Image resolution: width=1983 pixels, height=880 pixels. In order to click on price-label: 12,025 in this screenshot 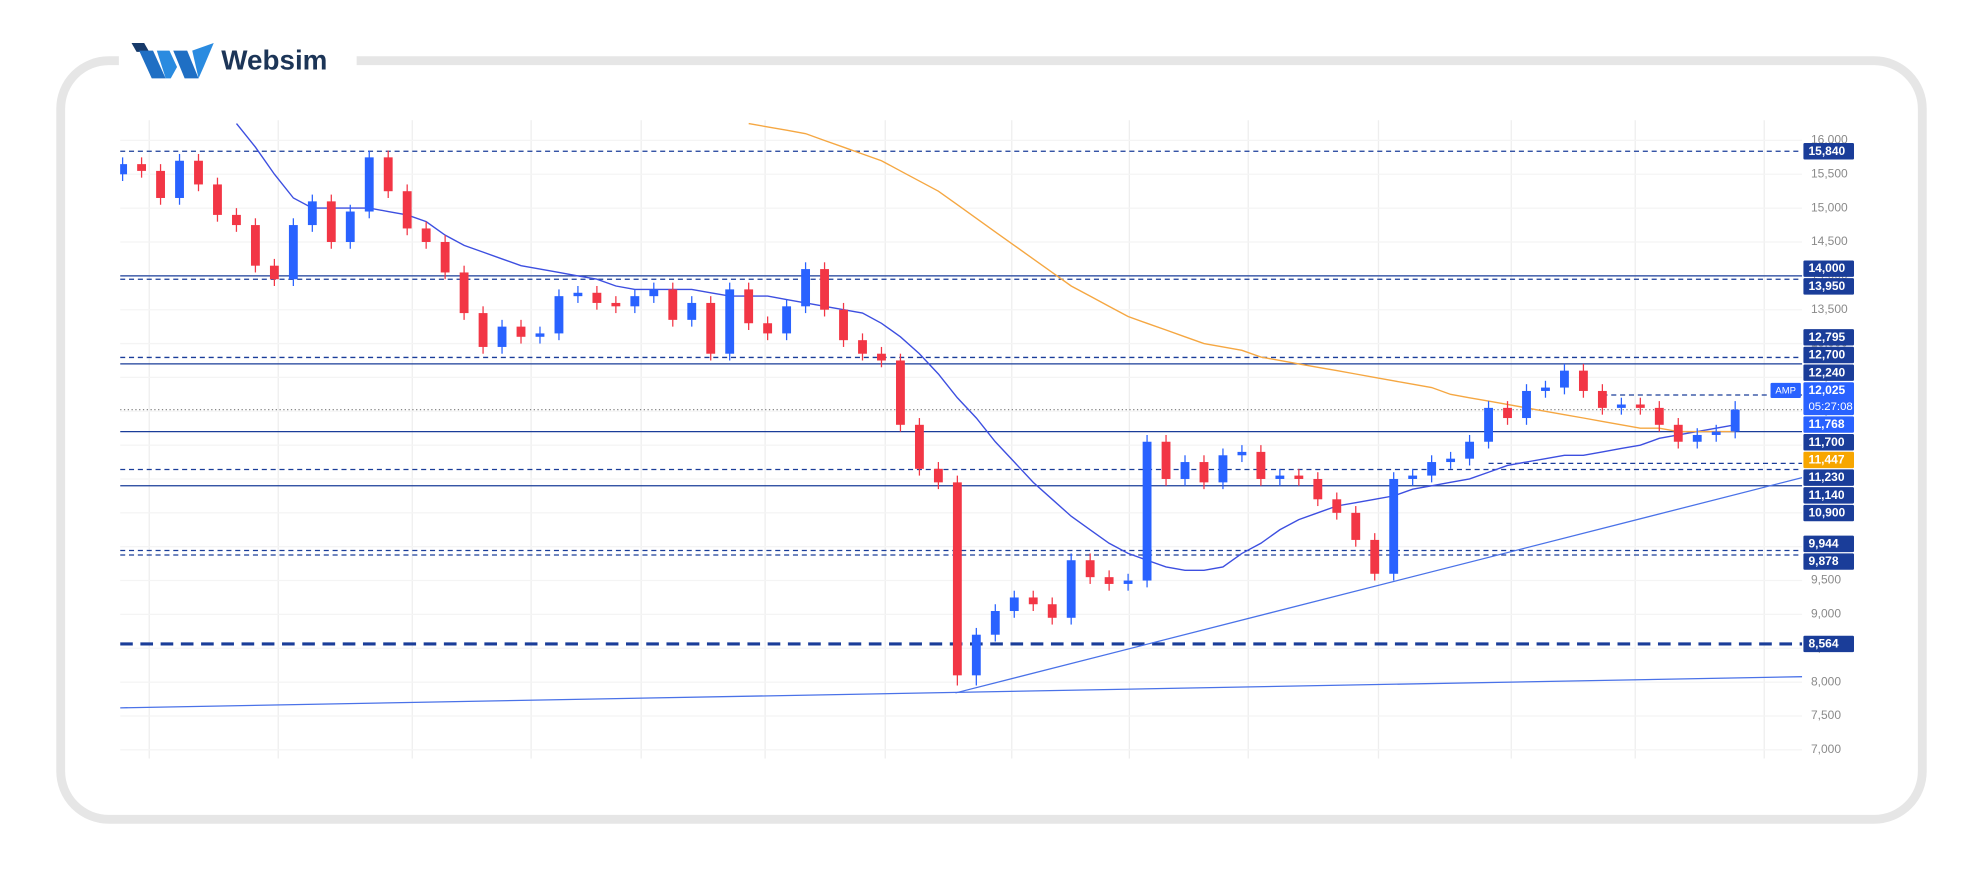, I will do `click(1826, 390)`.